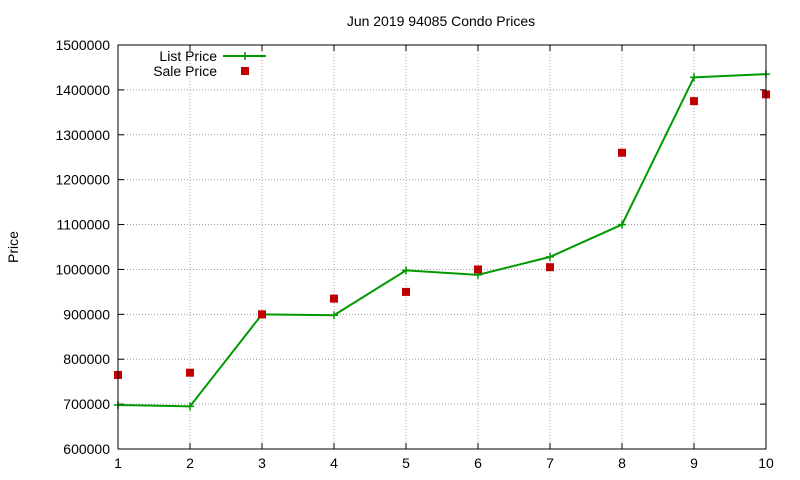 This screenshot has height=480, width=800. What do you see at coordinates (84, 225) in the screenshot?
I see `y-tick-label: 1100000` at bounding box center [84, 225].